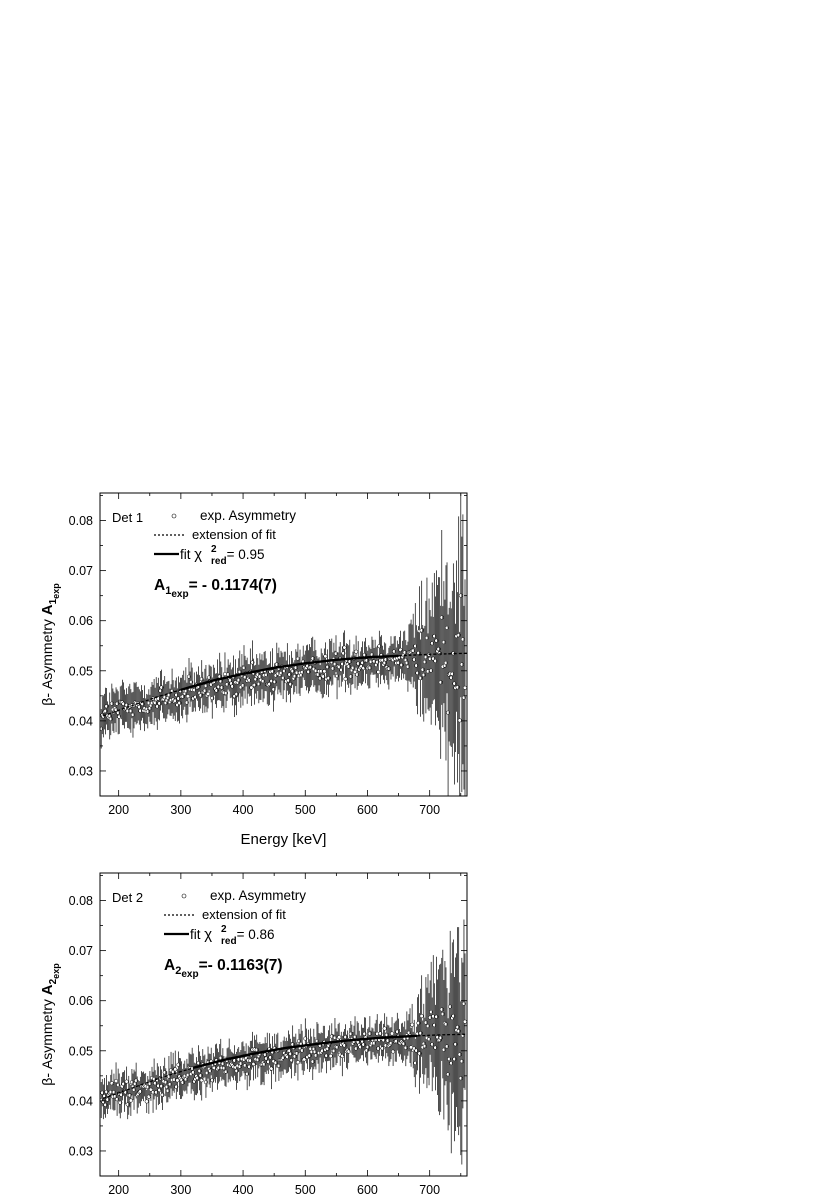  What do you see at coordinates (215, 588) in the screenshot?
I see `fit-result-annotation: A1exp= - 0.1174(7)` at bounding box center [215, 588].